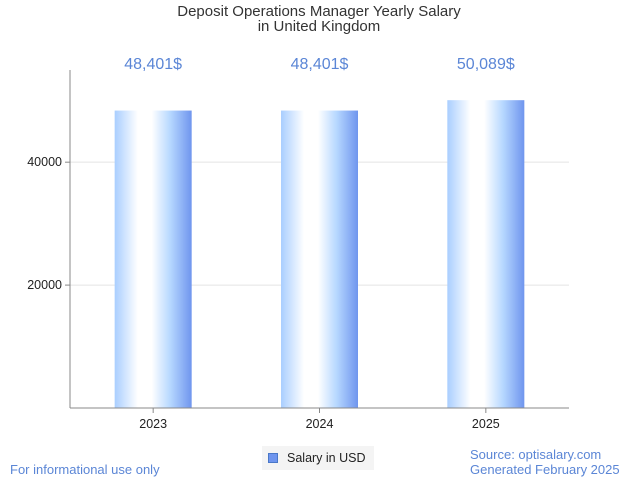 Image resolution: width=638 pixels, height=478 pixels. What do you see at coordinates (153, 259) in the screenshot?
I see `bar-2023` at bounding box center [153, 259].